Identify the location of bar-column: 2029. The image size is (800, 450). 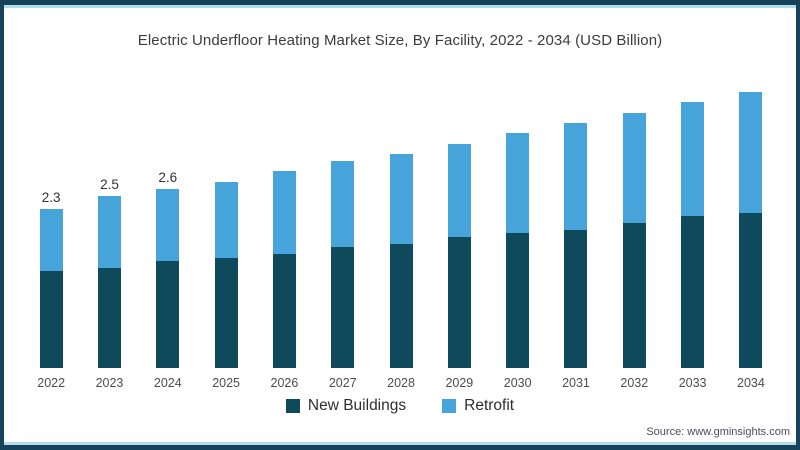
(459, 235).